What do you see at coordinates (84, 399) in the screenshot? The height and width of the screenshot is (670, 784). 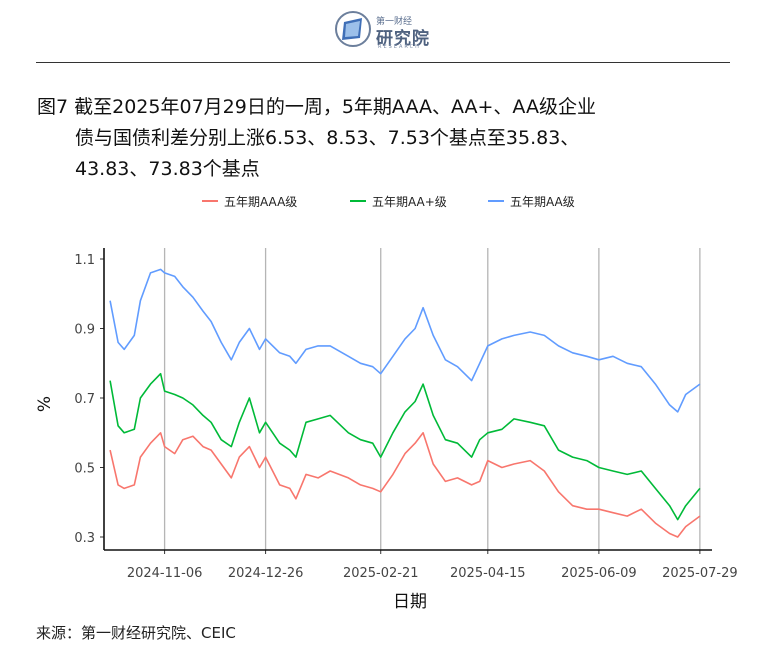 I see `y-tick-label: 0.7` at bounding box center [84, 399].